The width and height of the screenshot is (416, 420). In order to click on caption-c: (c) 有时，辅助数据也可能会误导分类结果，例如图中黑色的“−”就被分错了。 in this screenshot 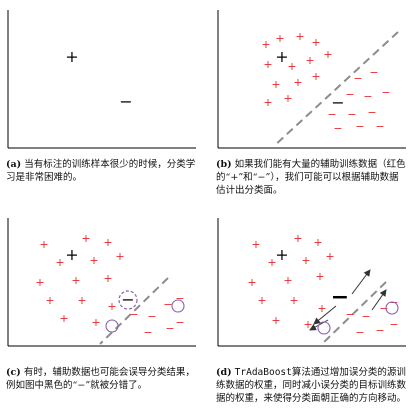, I will do `click(102, 379)`.